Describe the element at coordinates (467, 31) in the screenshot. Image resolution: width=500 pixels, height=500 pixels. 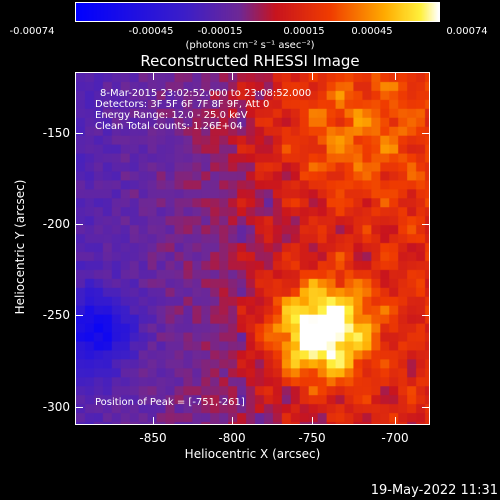
I see `colorbar-tick-label: 0.00074` at that location.